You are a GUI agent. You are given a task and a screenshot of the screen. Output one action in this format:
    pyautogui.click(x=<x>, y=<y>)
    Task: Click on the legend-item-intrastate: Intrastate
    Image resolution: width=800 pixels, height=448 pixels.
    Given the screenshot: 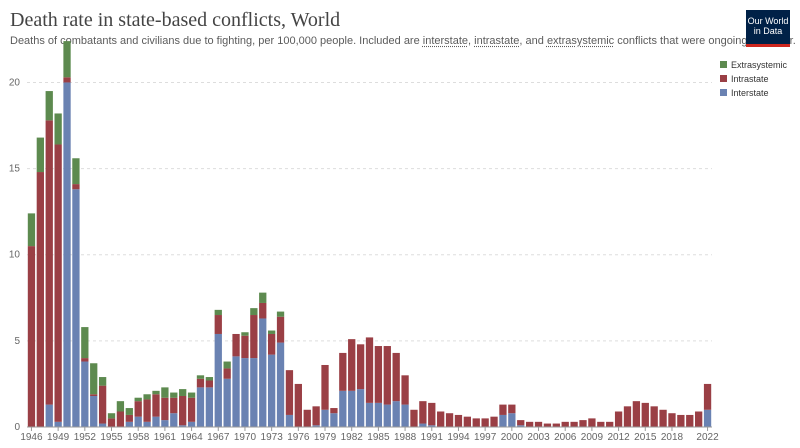 What is the action you would take?
    pyautogui.click(x=753, y=78)
    